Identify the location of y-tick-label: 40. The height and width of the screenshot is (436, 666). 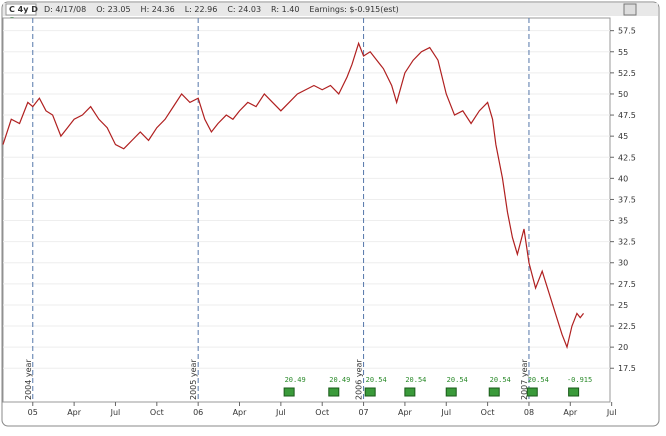
(623, 178).